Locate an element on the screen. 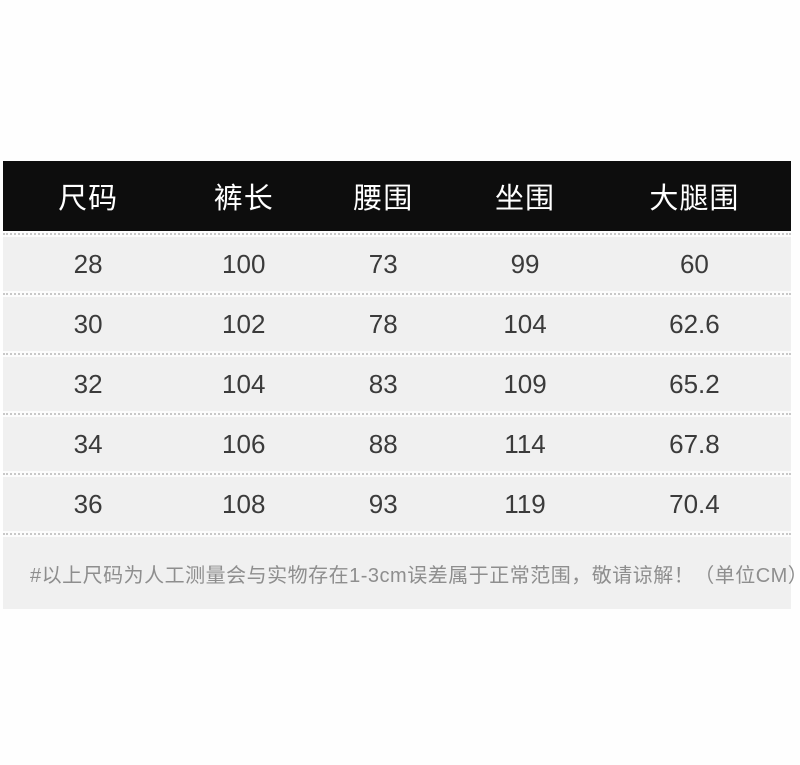  table-row: 36 108 93 119 70.4 is located at coordinates (397, 504).